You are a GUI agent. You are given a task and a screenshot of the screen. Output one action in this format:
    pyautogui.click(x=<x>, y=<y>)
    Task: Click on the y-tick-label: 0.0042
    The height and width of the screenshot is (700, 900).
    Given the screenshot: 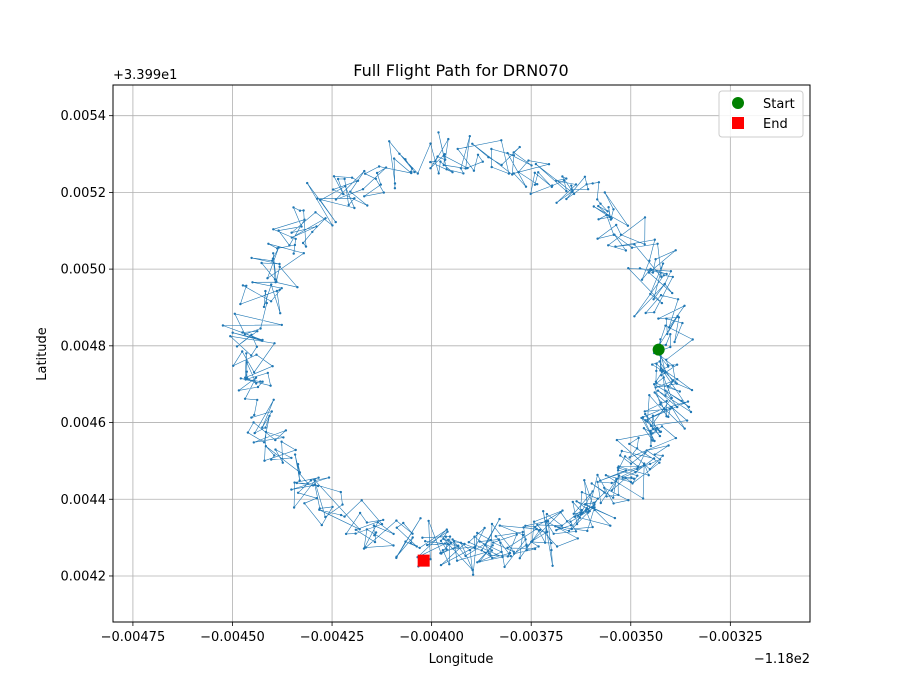 What is the action you would take?
    pyautogui.click(x=84, y=576)
    